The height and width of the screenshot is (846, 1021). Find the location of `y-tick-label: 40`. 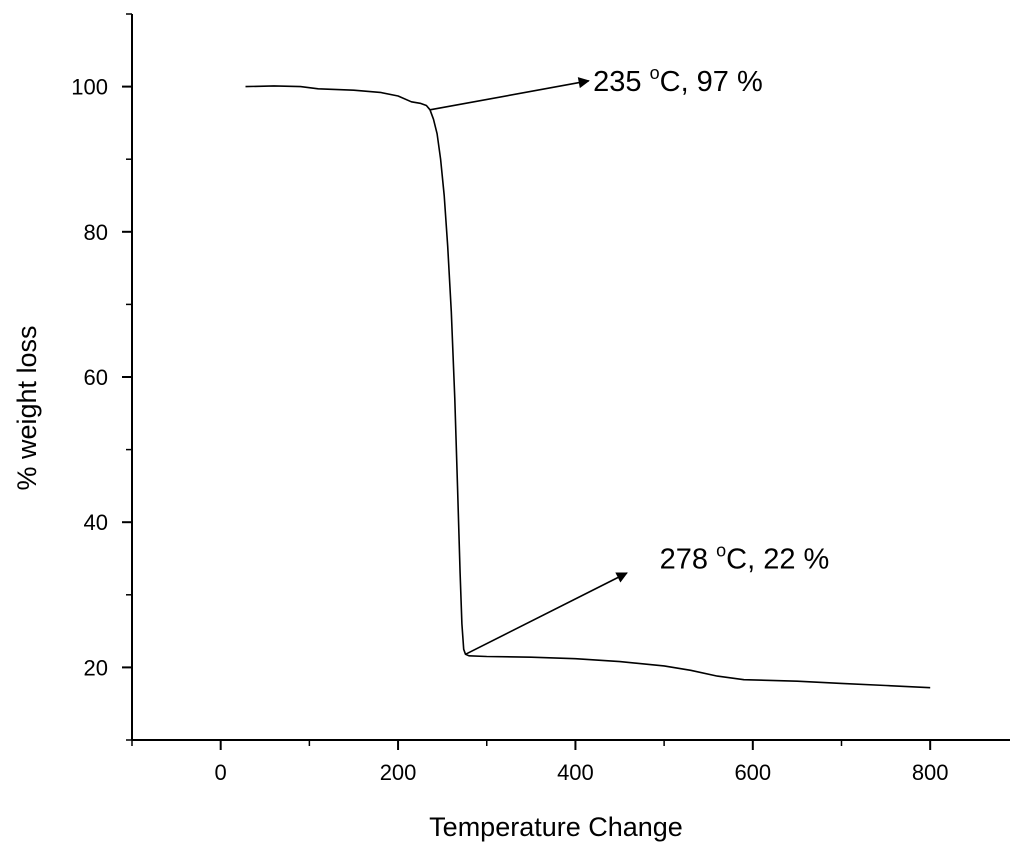

y-tick-label: 40 is located at coordinates (96, 522).